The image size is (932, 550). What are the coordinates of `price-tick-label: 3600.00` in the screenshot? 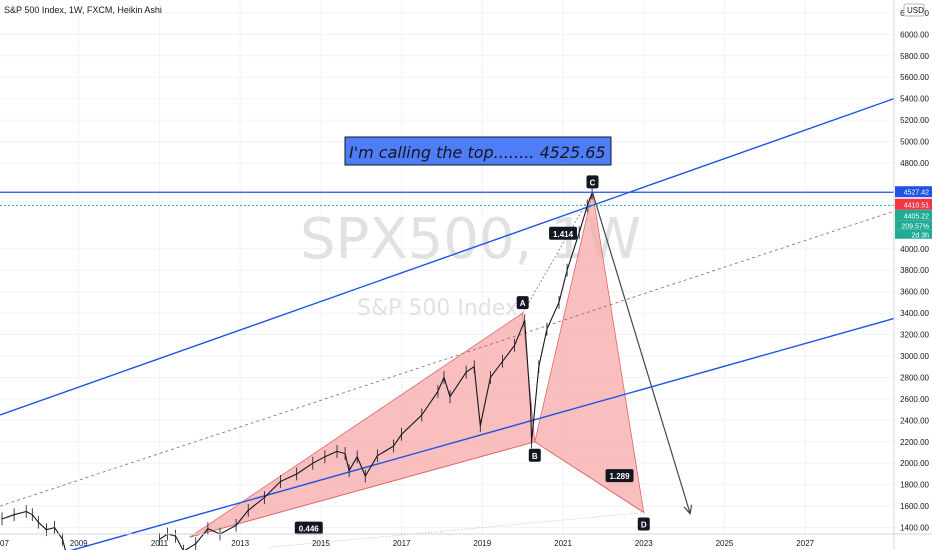 It's located at (914, 292).